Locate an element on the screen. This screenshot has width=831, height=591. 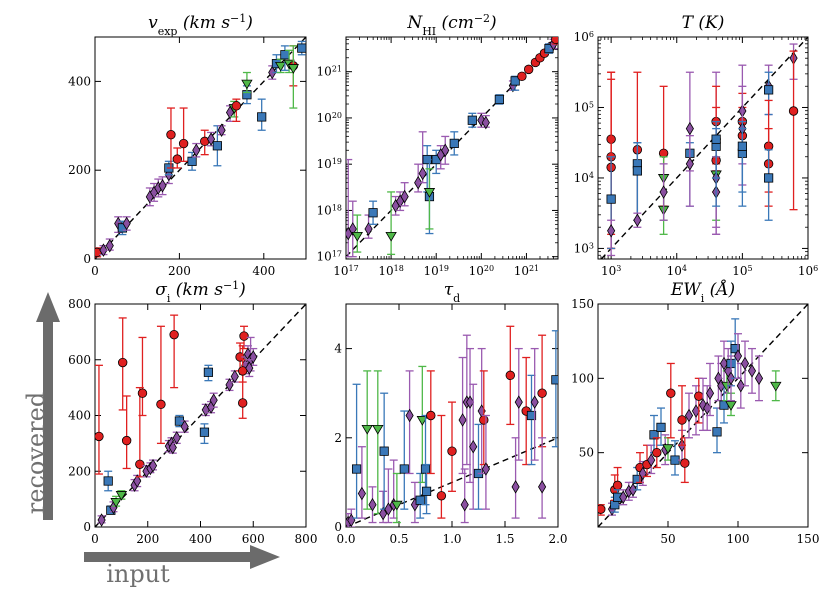
panel-title: vexp (km s−1) is located at coordinates (200, 25).